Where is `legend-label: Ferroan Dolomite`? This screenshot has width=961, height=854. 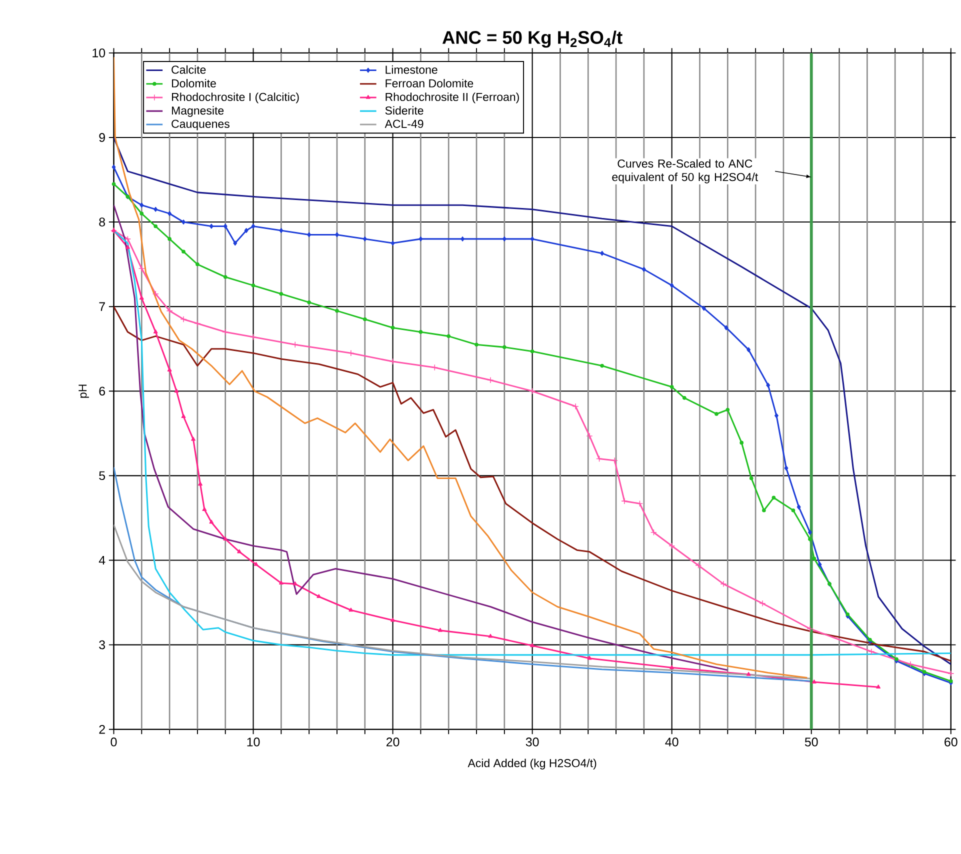 legend-label: Ferroan Dolomite is located at coordinates (430, 83).